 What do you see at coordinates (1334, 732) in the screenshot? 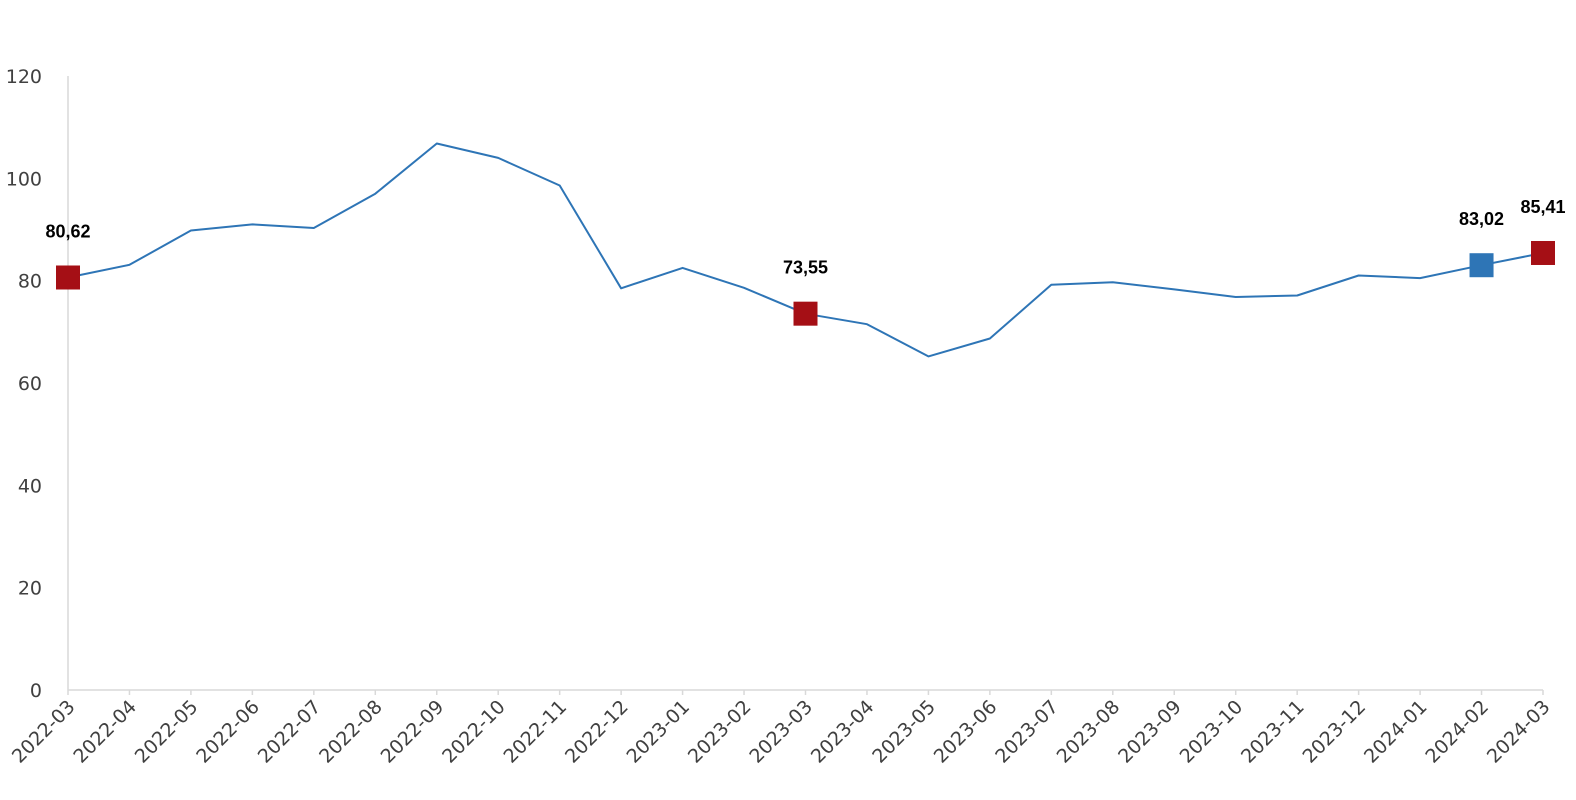
I see `x-tick-label: 2023-12` at bounding box center [1334, 732].